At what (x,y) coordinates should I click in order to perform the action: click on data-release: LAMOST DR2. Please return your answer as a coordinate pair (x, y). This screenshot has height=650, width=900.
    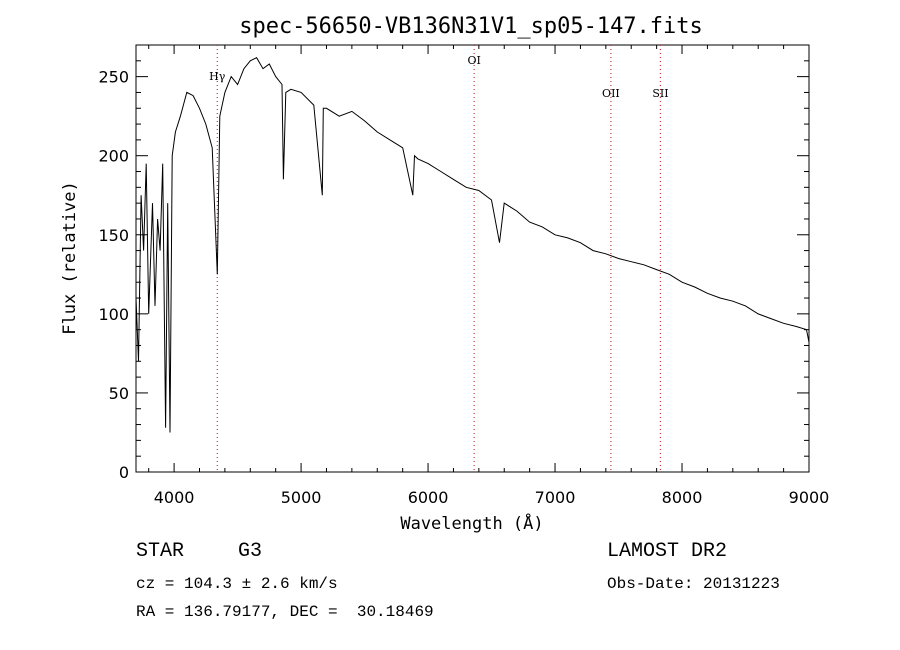
    Looking at the image, I should click on (667, 551).